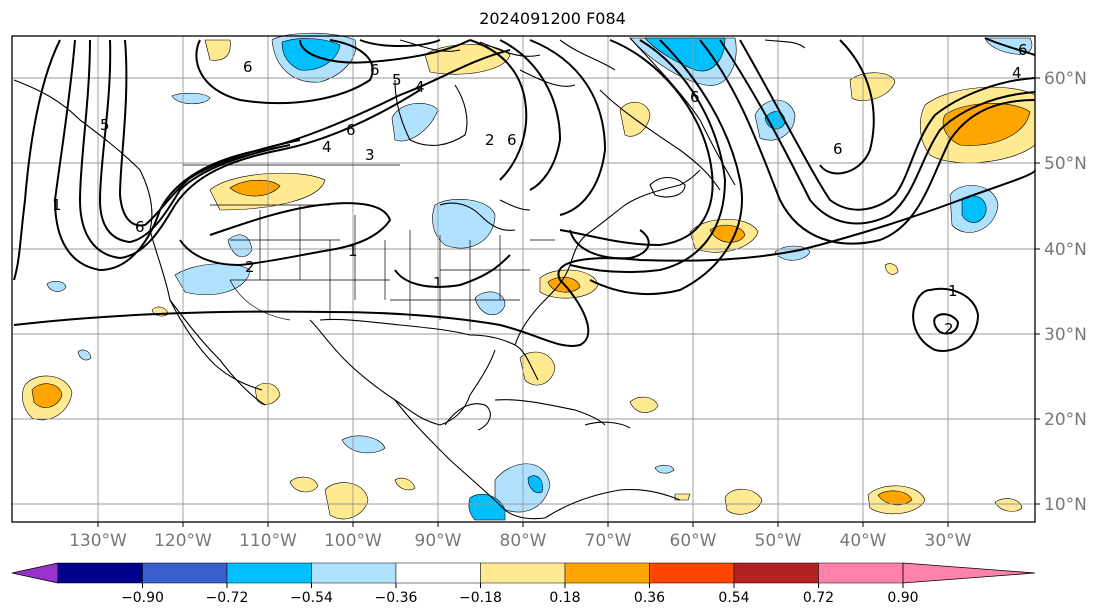 This screenshot has width=1105, height=615. I want to click on south-america-north, so click(612, 503).